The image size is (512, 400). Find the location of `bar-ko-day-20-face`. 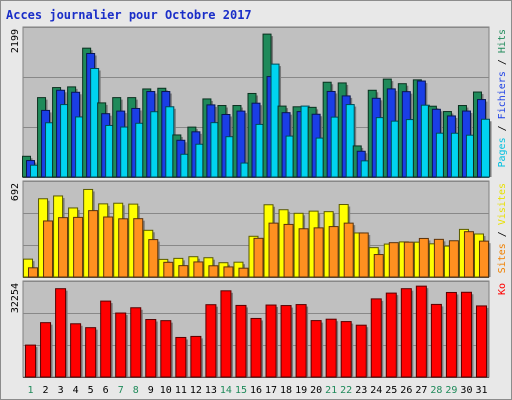

bar-ko-day-20-face is located at coordinates (316, 349).